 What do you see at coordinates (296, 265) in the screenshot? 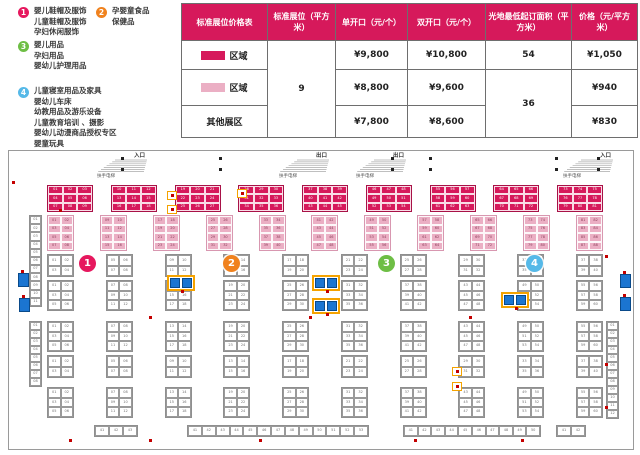
I see `booth-block: 17 18 19 20` at bounding box center [296, 265].